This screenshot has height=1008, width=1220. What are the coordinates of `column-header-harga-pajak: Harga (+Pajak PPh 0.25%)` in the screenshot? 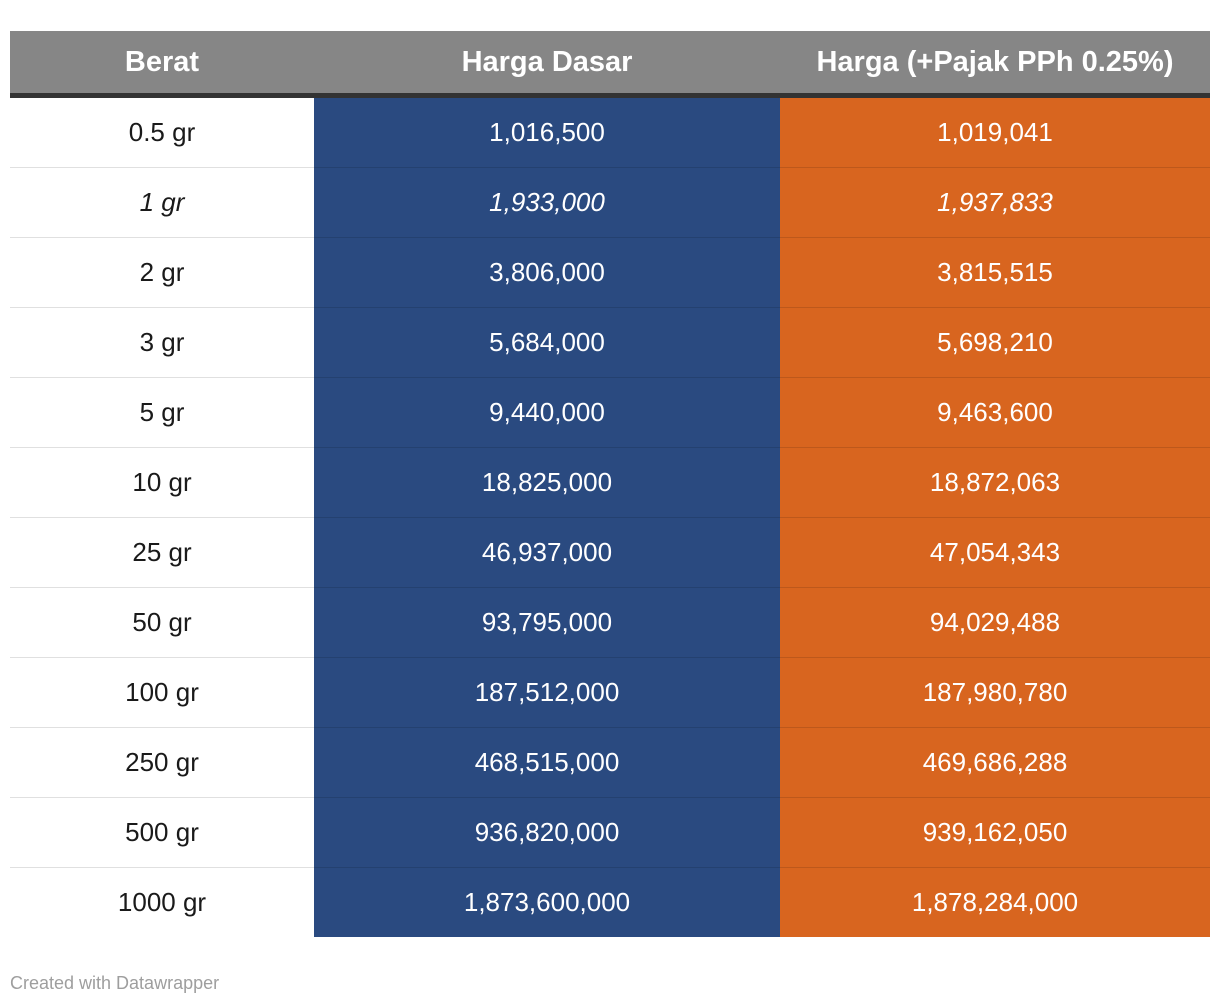 It's located at (995, 64).